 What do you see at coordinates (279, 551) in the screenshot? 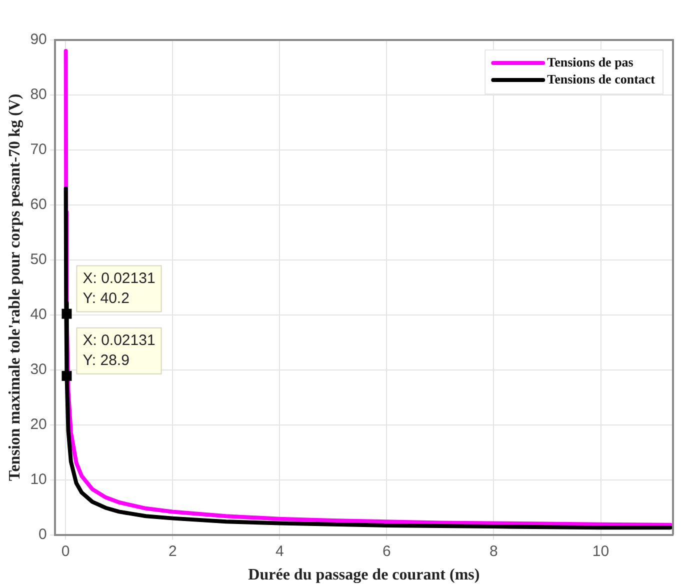
I see `x-tick-label: 4` at bounding box center [279, 551].